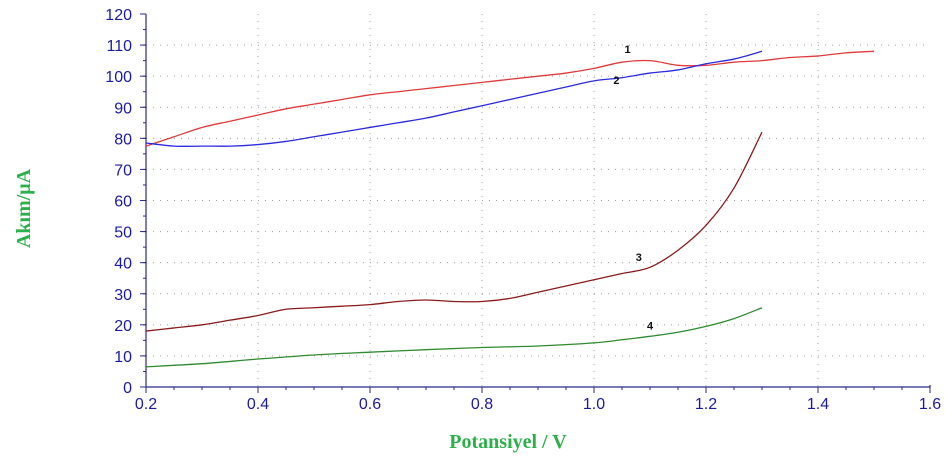 The height and width of the screenshot is (461, 946). What do you see at coordinates (370, 404) in the screenshot?
I see `x-tick-label: 0.6` at bounding box center [370, 404].